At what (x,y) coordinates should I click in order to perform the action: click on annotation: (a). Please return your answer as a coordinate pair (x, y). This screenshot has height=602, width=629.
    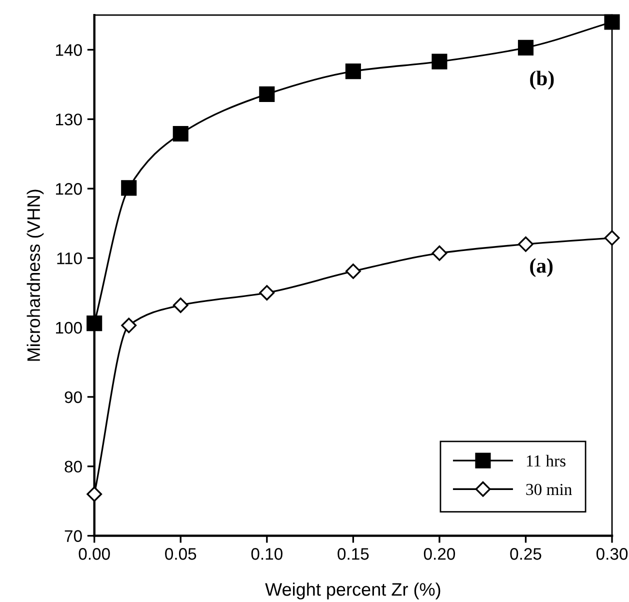
    Looking at the image, I should click on (541, 268).